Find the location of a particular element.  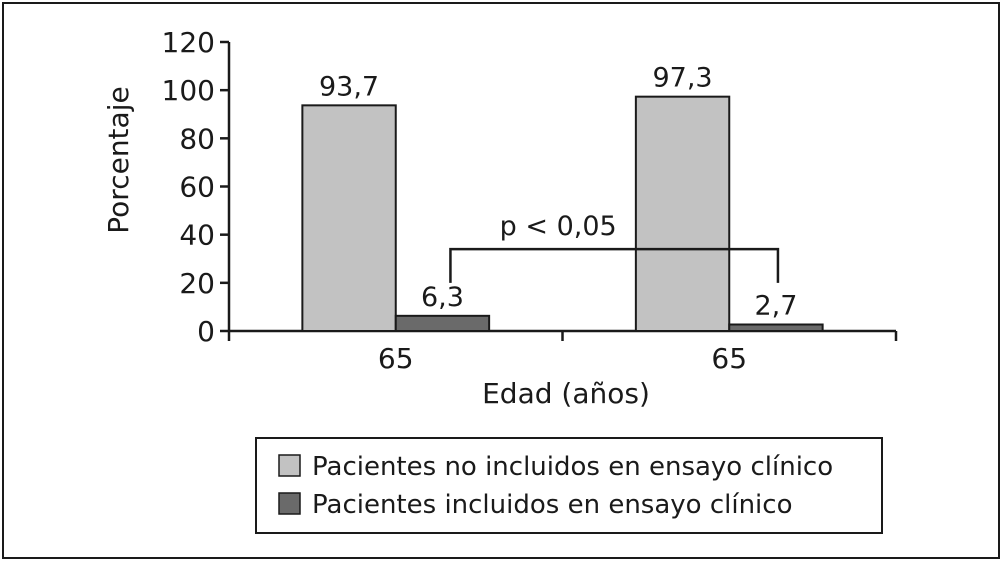

legend-box is located at coordinates (569, 485).